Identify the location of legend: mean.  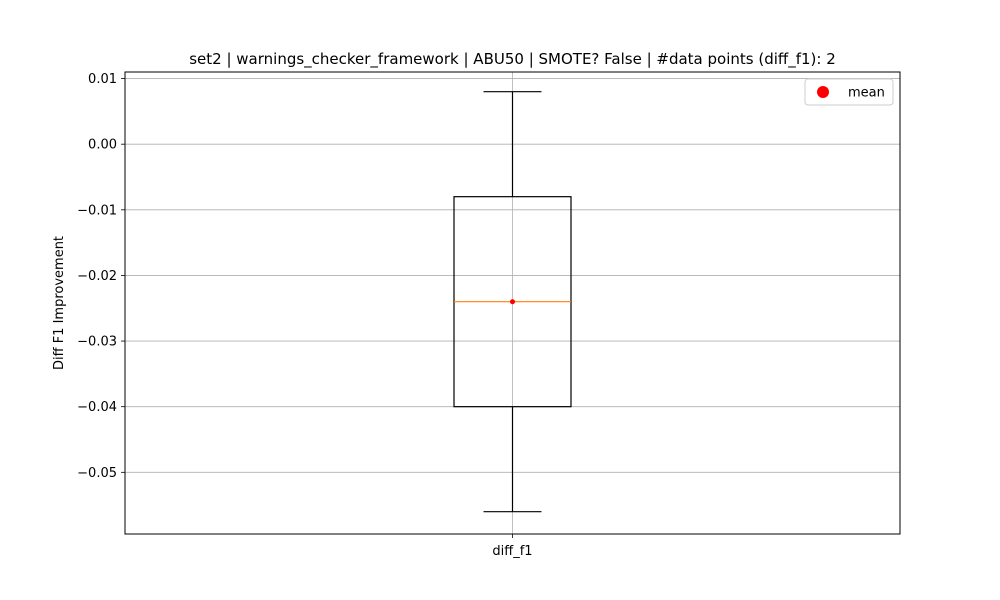
(849, 92).